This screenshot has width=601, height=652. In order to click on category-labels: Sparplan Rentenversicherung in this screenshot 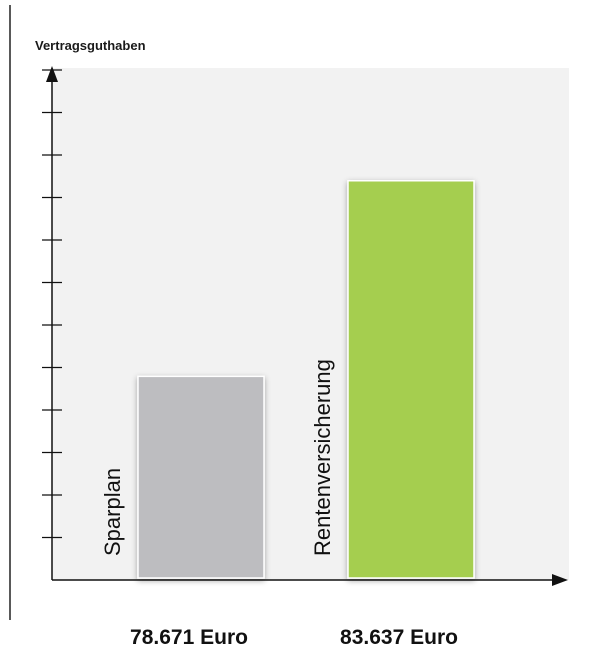, I will do `click(217, 457)`.